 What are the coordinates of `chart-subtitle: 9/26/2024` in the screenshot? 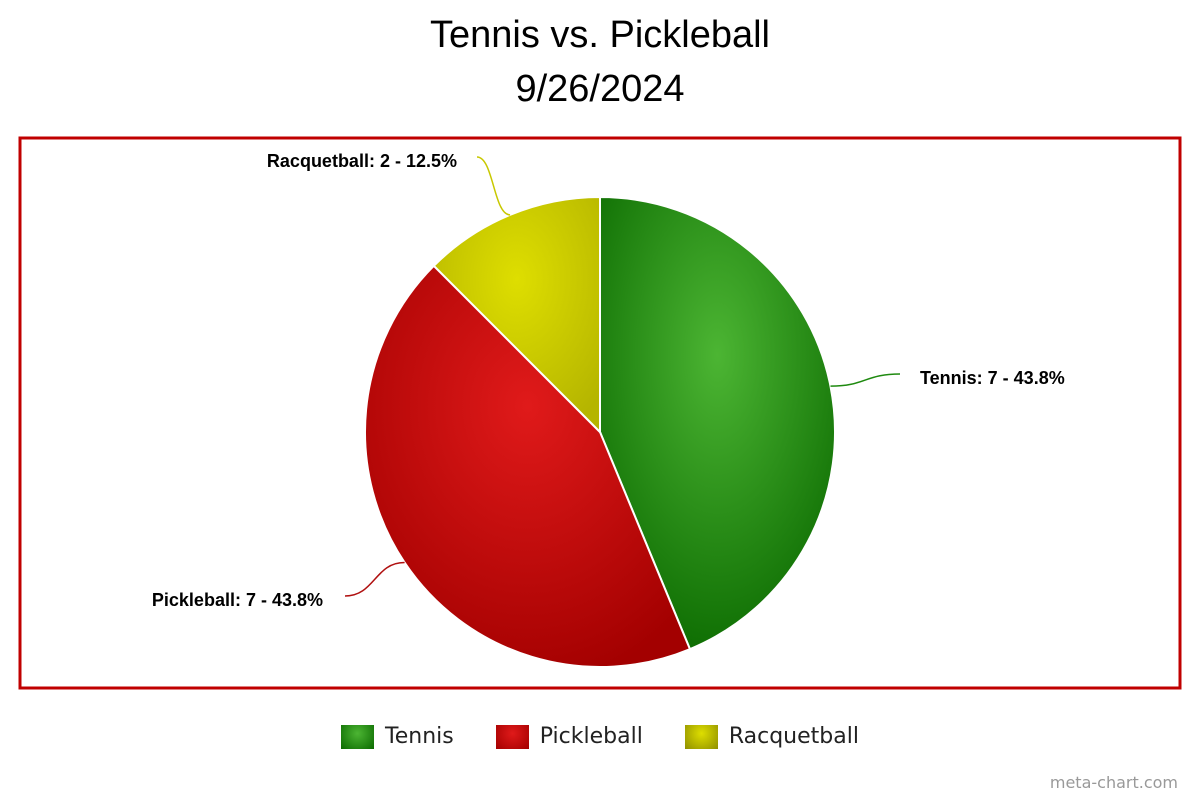 It's located at (600, 89).